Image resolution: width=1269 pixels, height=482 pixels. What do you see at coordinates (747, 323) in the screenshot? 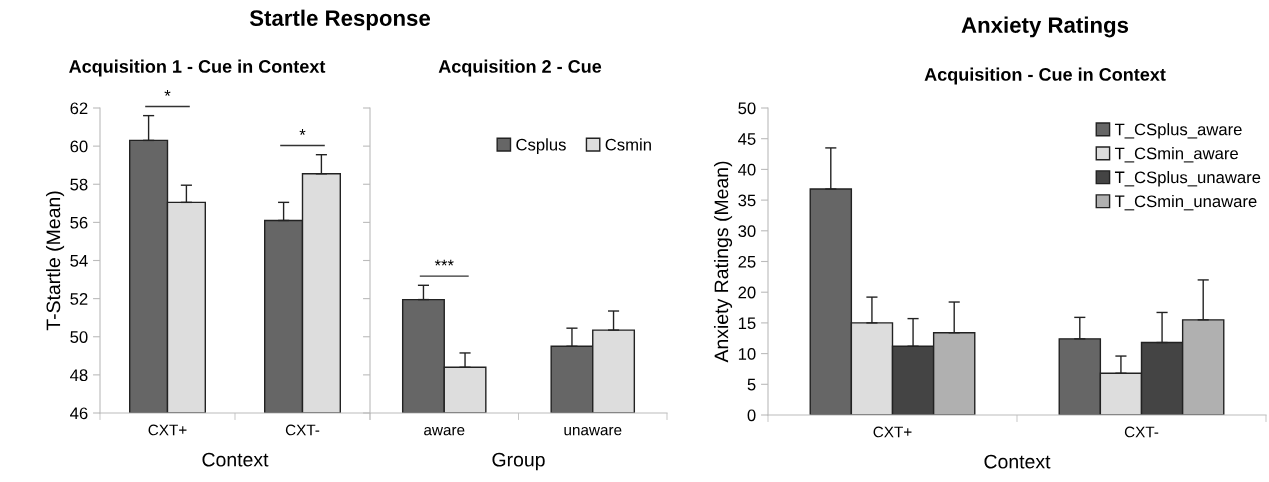
I see `y-tick-label: 15` at bounding box center [747, 323].